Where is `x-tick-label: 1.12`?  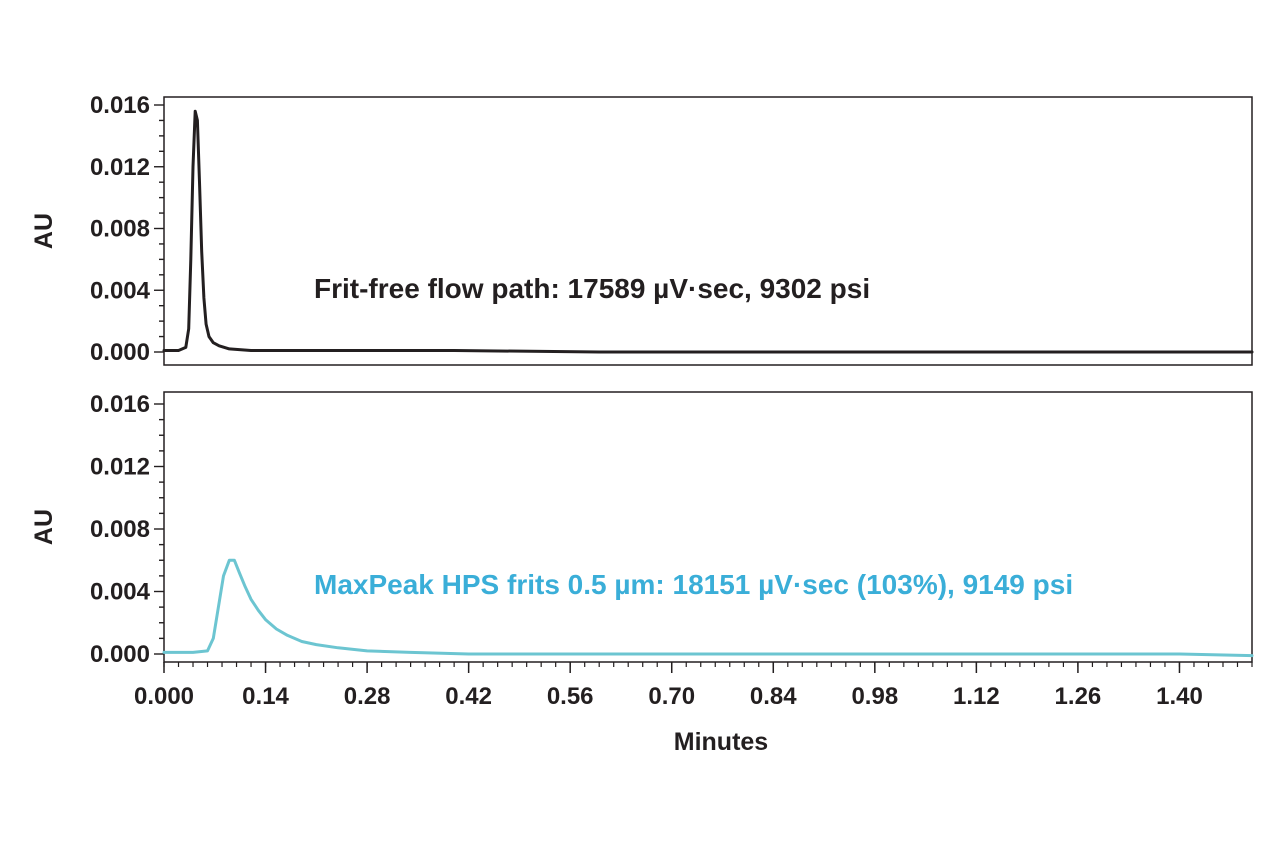 x-tick-label: 1.12 is located at coordinates (976, 696).